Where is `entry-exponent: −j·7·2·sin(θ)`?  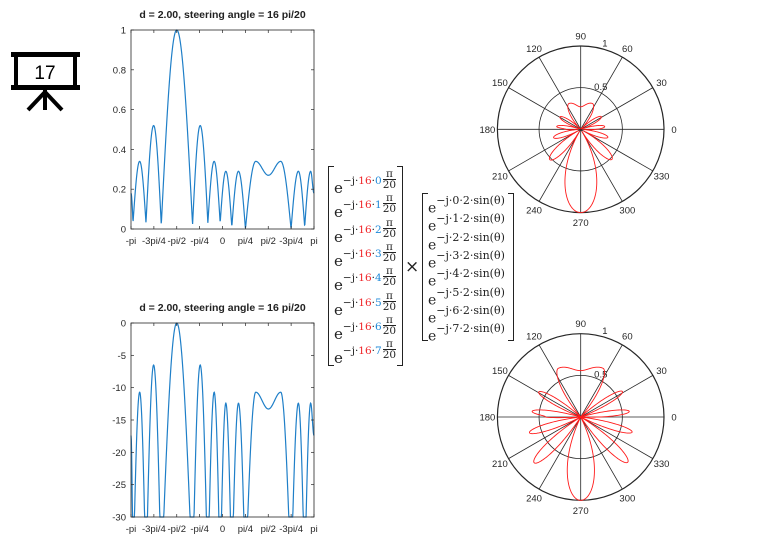
entry-exponent: −j·7·2·sin(θ) is located at coordinates (470, 329).